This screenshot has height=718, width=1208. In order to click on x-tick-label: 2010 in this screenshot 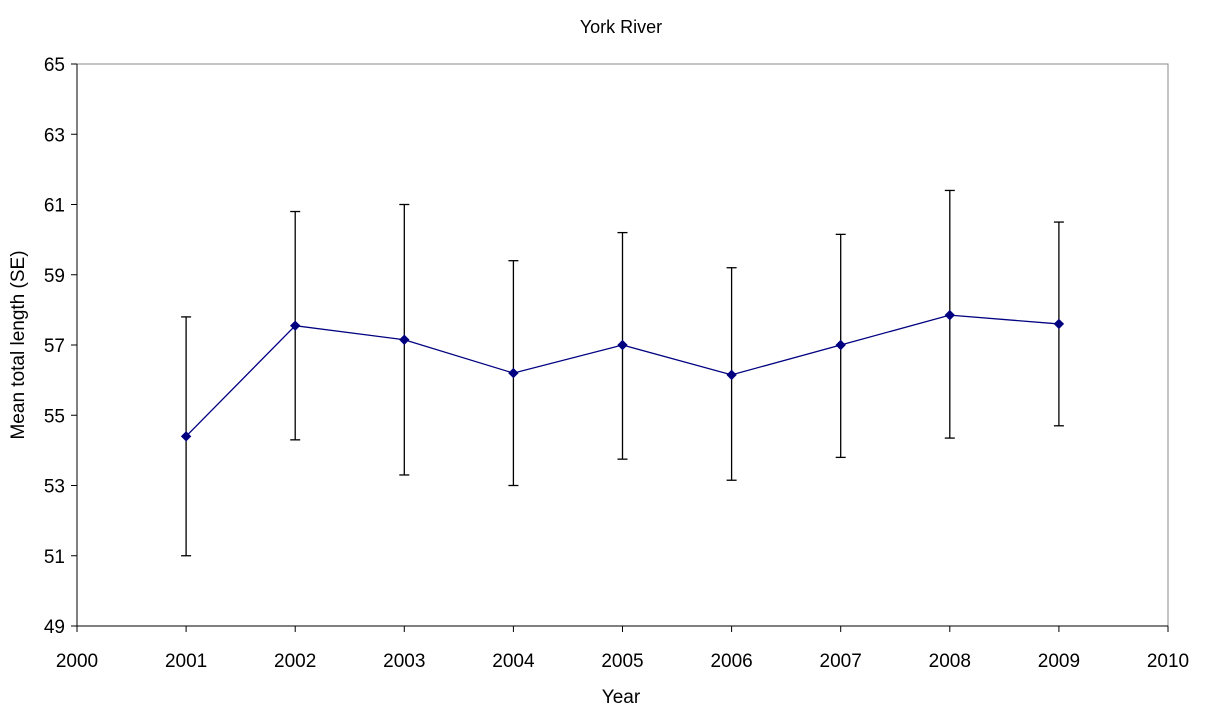, I will do `click(1168, 661)`.